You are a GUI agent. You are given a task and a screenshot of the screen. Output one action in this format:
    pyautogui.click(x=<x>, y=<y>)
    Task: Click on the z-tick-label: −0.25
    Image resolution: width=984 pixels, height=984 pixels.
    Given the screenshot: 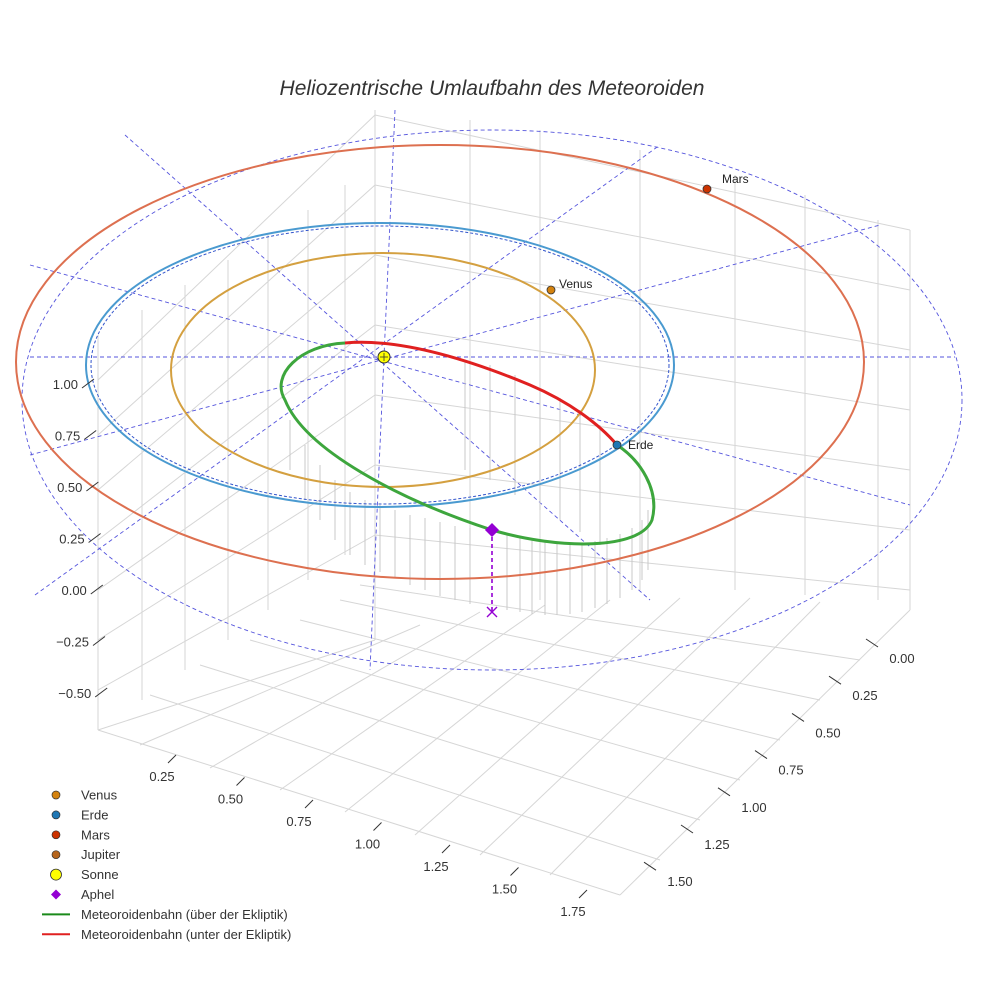 What is the action you would take?
    pyautogui.click(x=72, y=642)
    